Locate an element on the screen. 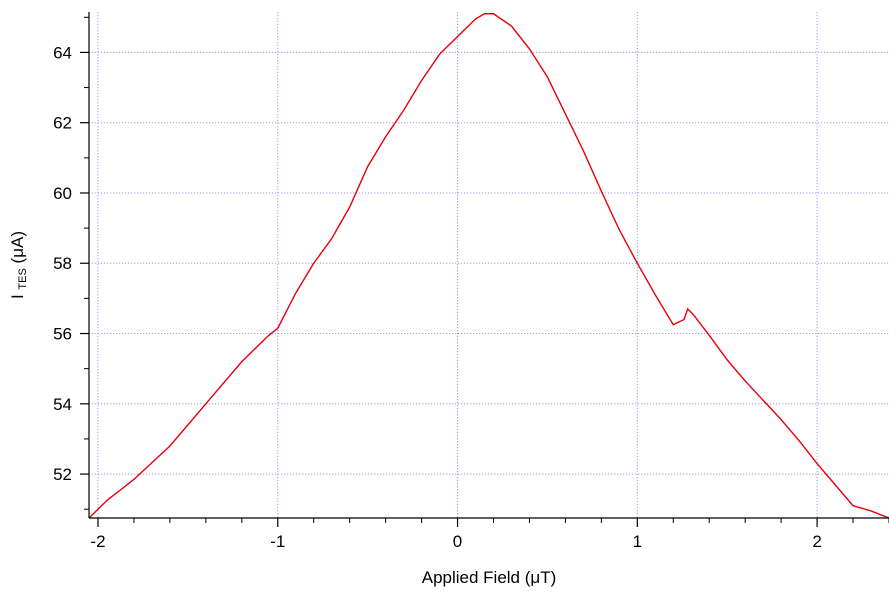 The image size is (889, 592). y-axis-title-sub: TES is located at coordinates (23, 278).